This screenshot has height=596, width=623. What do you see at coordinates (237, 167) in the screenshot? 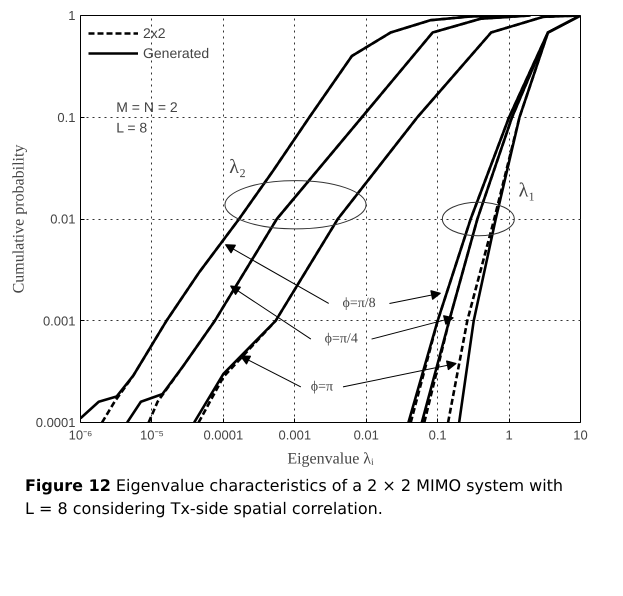
I see `annotation: λ₂` at bounding box center [237, 167].